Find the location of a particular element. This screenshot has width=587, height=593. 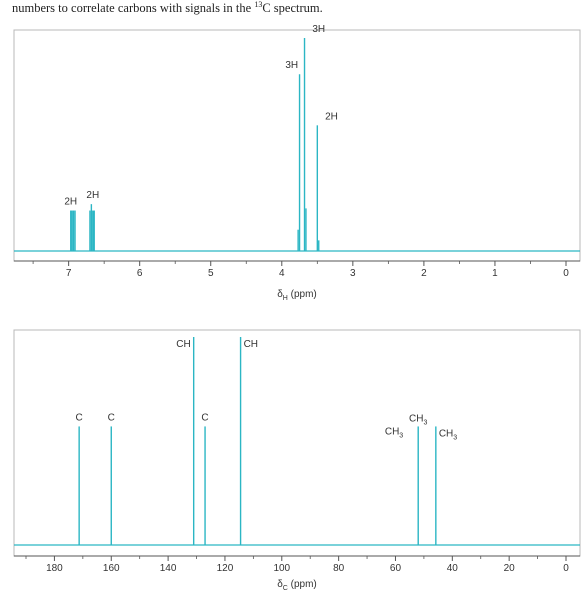

x-tick-label: 3 is located at coordinates (353, 273).